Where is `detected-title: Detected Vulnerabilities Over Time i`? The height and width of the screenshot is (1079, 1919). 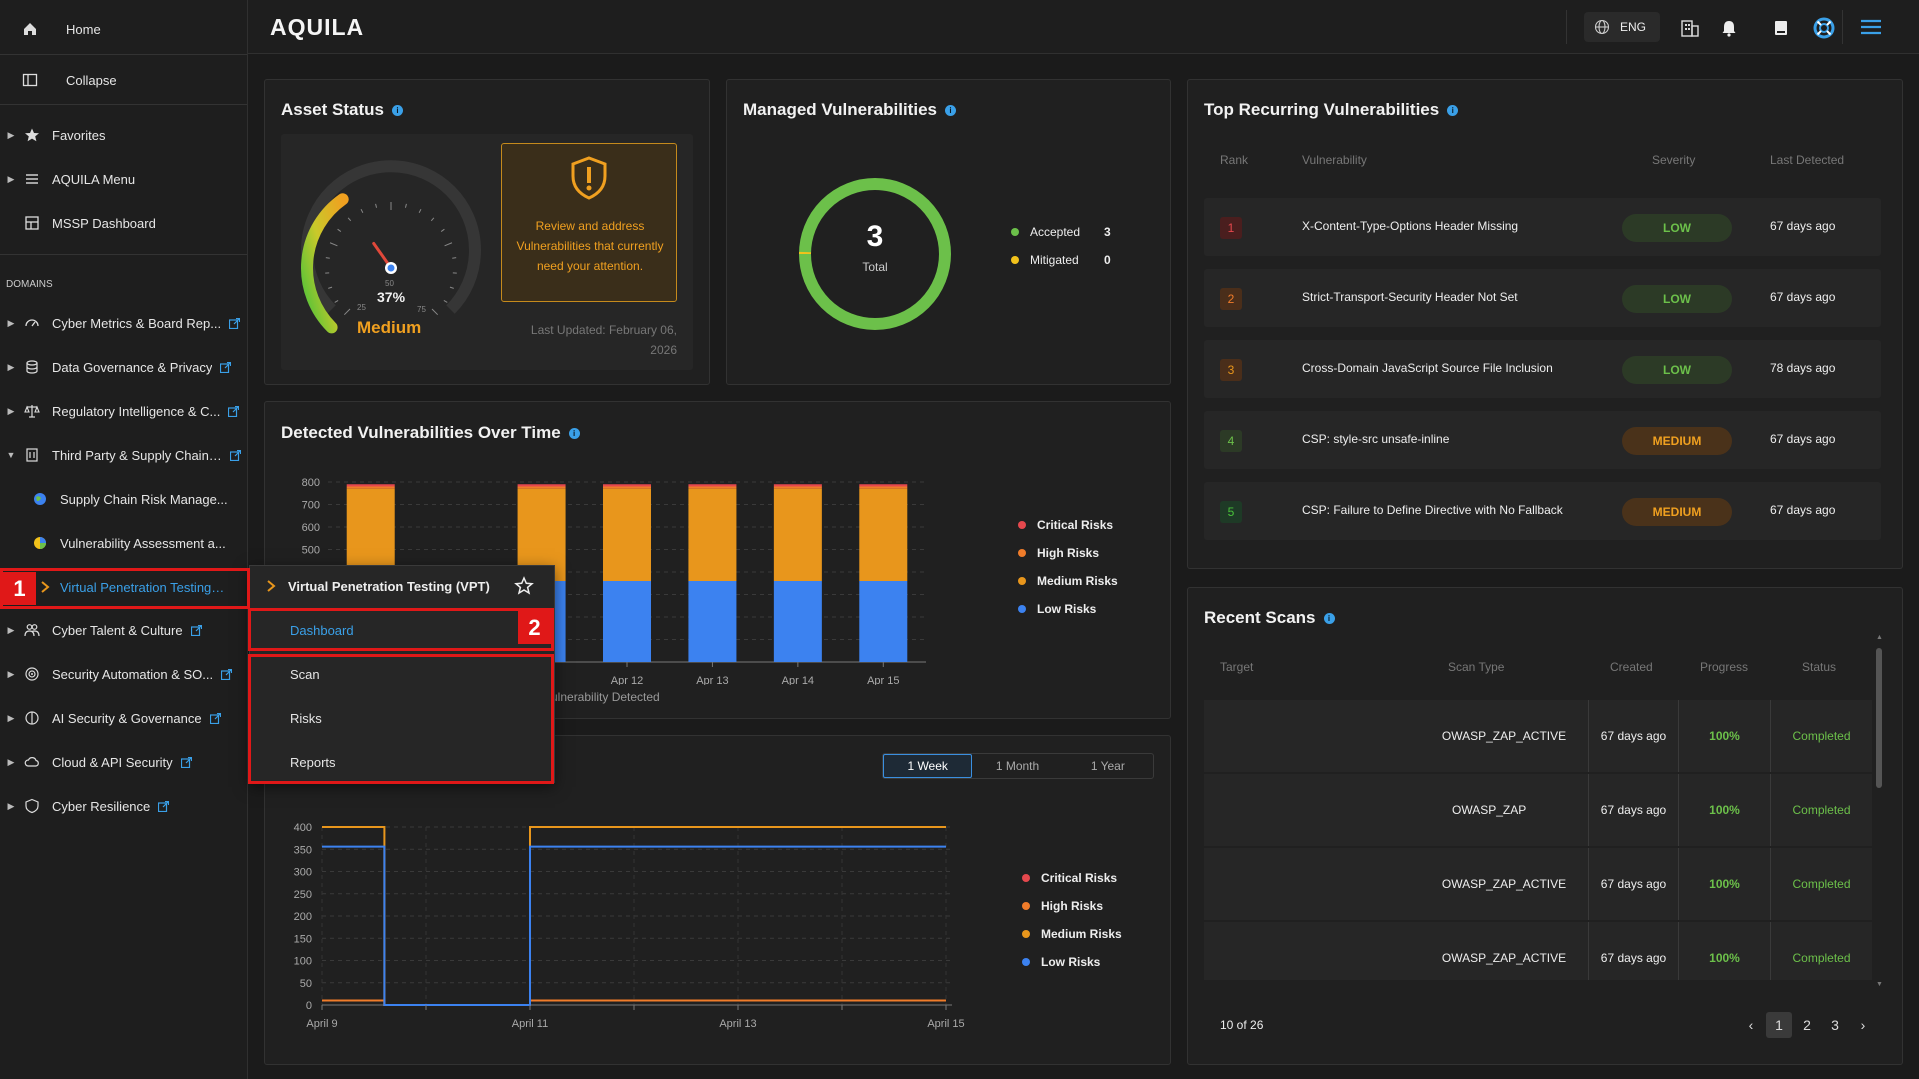
detected-title: Detected Vulnerabilities Over Time i is located at coordinates (430, 433).